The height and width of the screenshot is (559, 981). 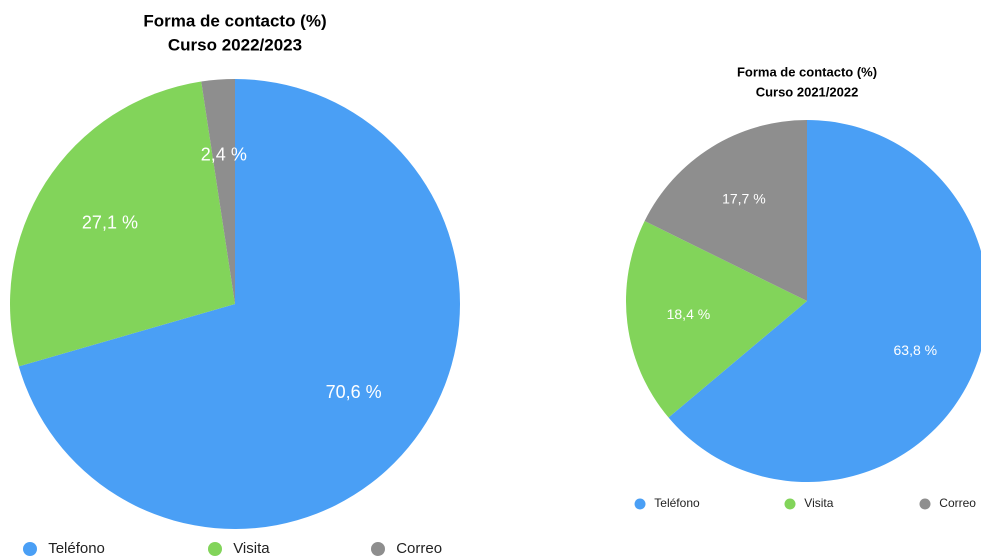 I want to click on chart-subtitle: Curso 2022/2023, so click(x=235, y=44).